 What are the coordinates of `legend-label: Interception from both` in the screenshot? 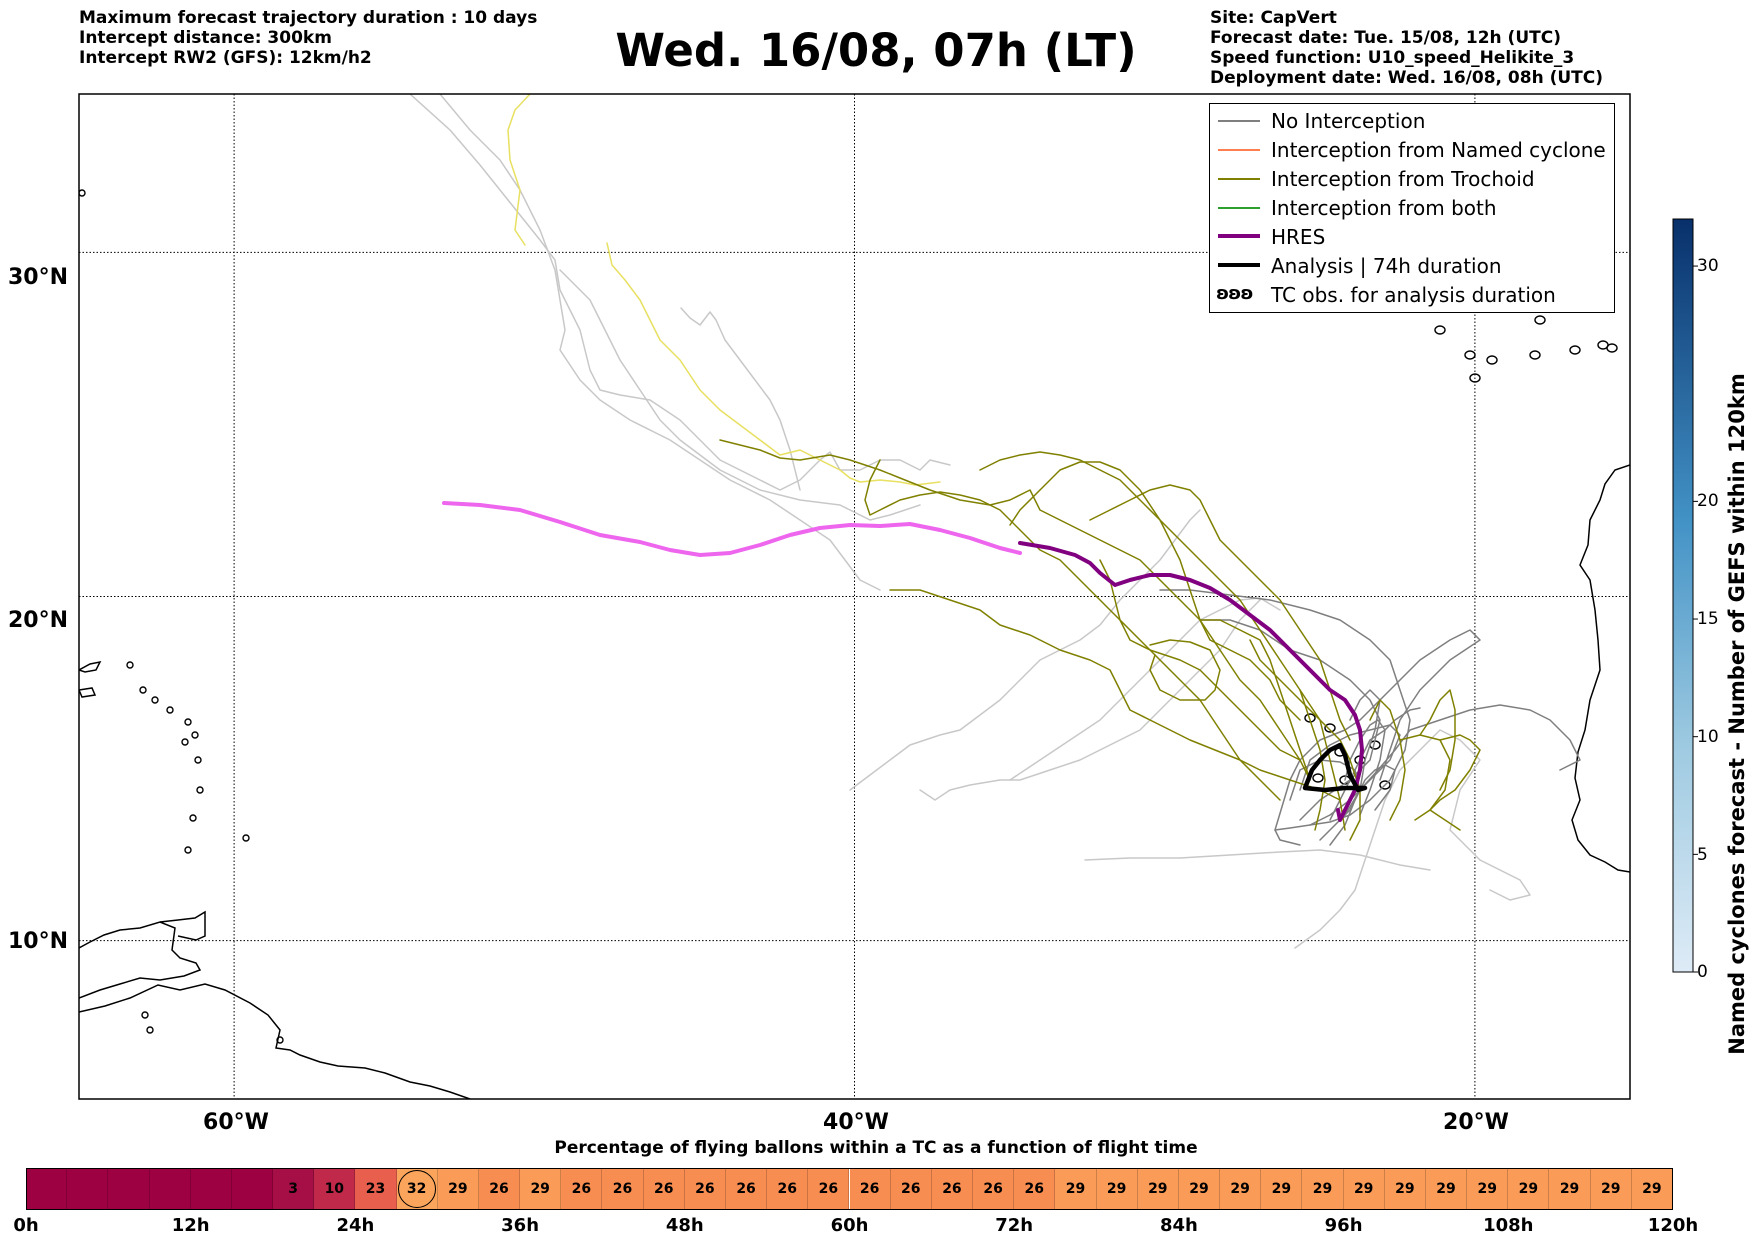 It's located at (1384, 208).